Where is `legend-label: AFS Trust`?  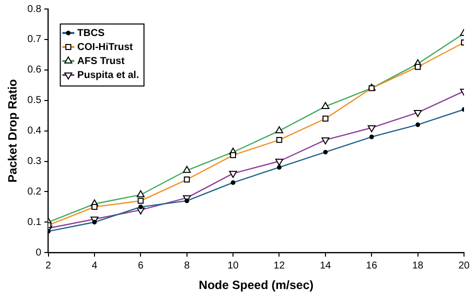
legend-label: AFS Trust is located at coordinates (101, 61).